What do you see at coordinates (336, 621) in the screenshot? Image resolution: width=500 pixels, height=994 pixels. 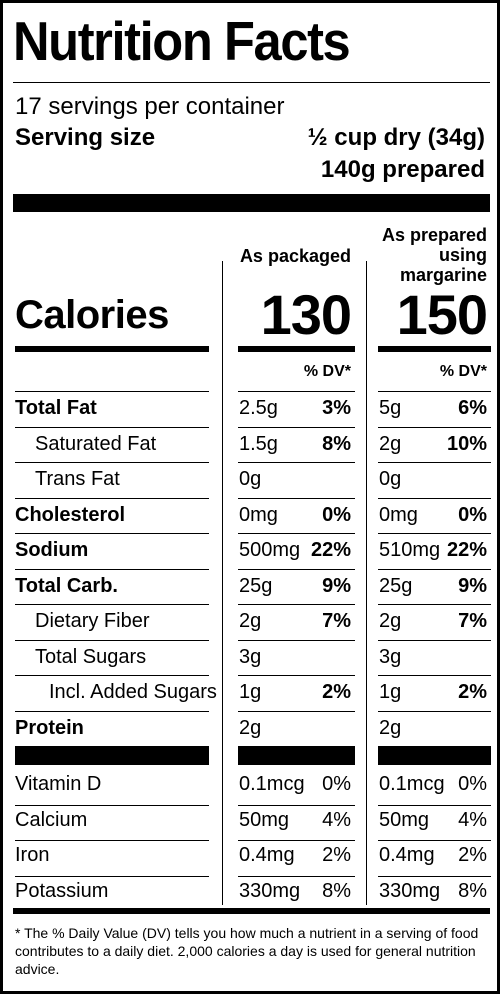 I see `packaged-dv: 7%` at bounding box center [336, 621].